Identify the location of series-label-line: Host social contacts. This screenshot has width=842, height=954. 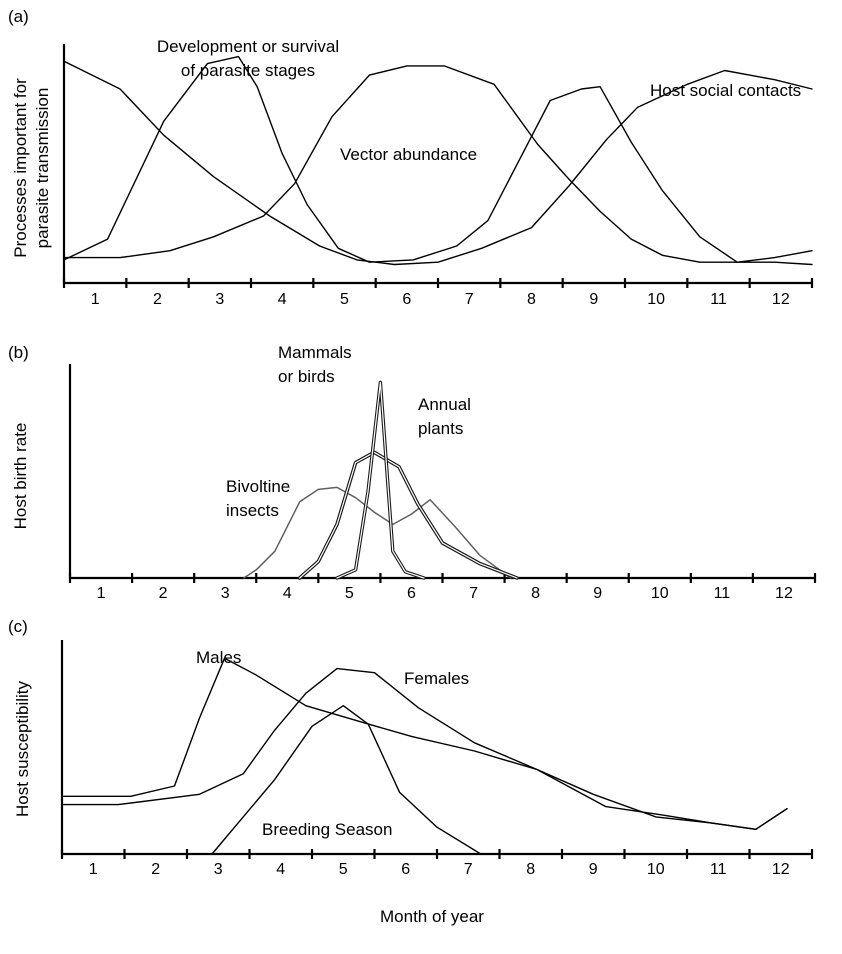
(725, 90).